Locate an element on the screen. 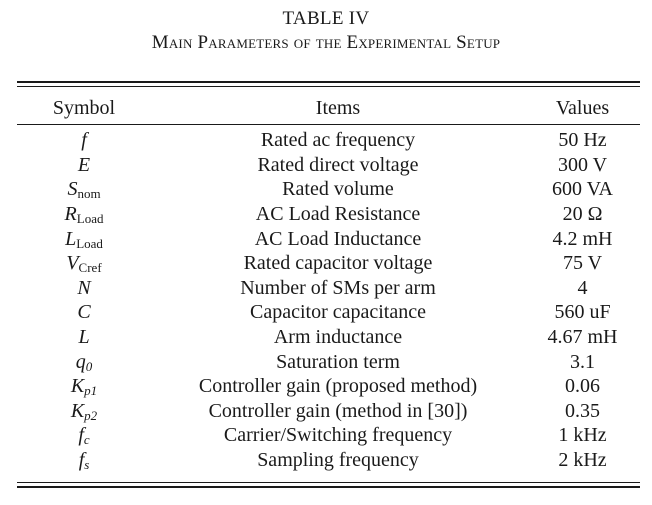 The width and height of the screenshot is (652, 505). table-number: TABLE IV is located at coordinates (326, 18).